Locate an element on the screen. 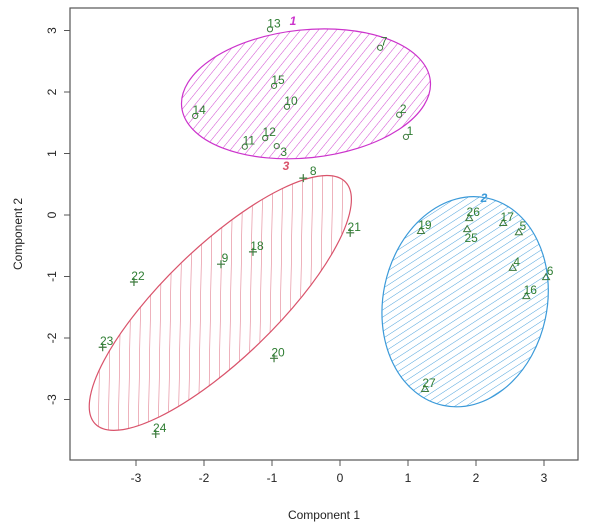  point-label: 27 is located at coordinates (429, 383).